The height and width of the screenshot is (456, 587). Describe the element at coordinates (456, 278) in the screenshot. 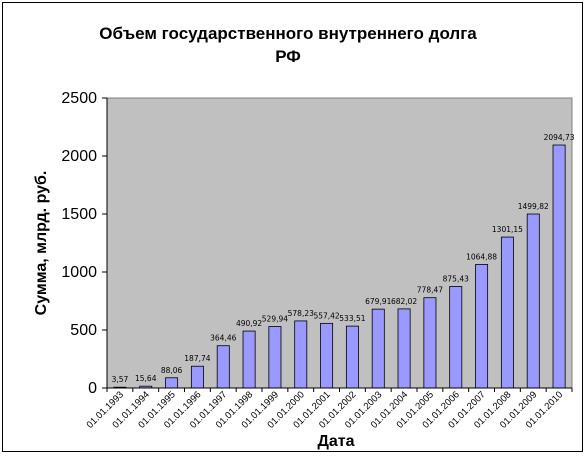

I see `data-label: 875,43` at that location.